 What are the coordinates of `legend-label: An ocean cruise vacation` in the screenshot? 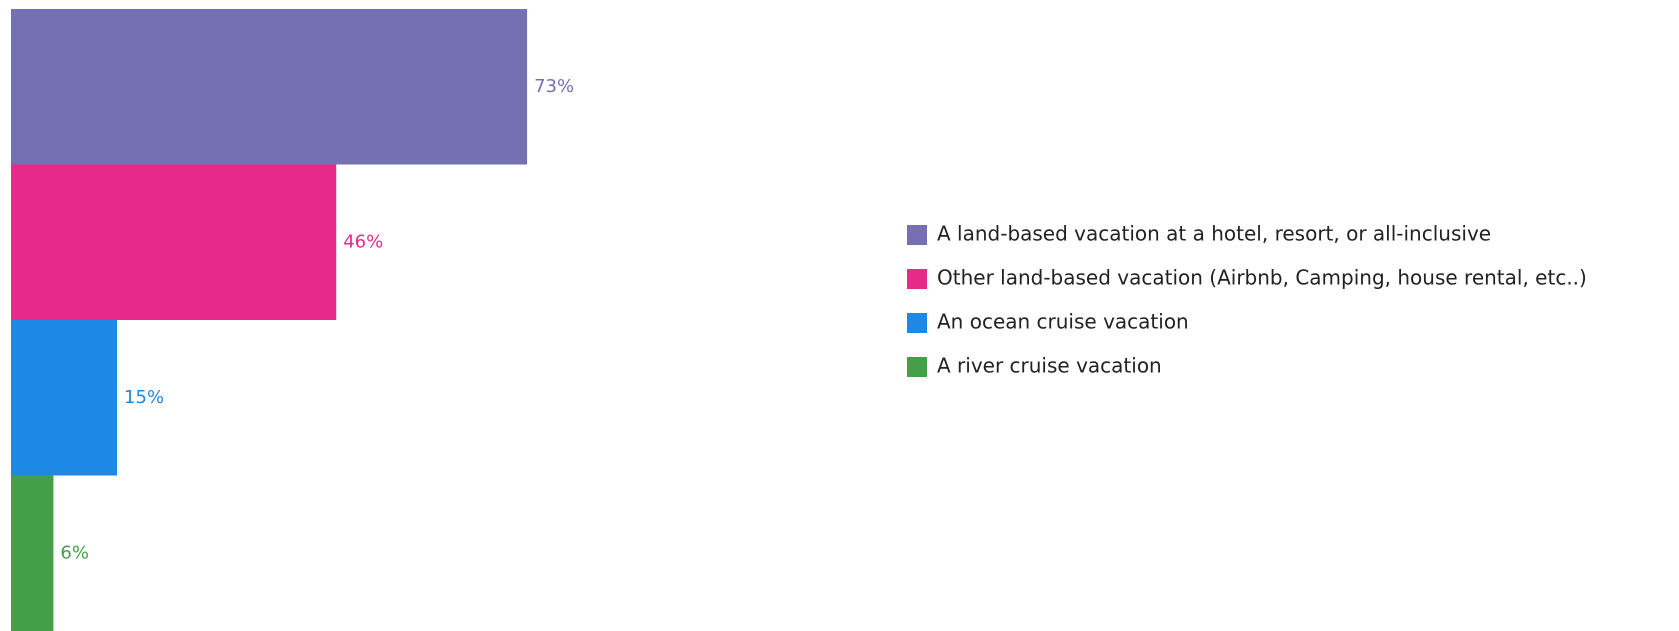 It's located at (1063, 322).